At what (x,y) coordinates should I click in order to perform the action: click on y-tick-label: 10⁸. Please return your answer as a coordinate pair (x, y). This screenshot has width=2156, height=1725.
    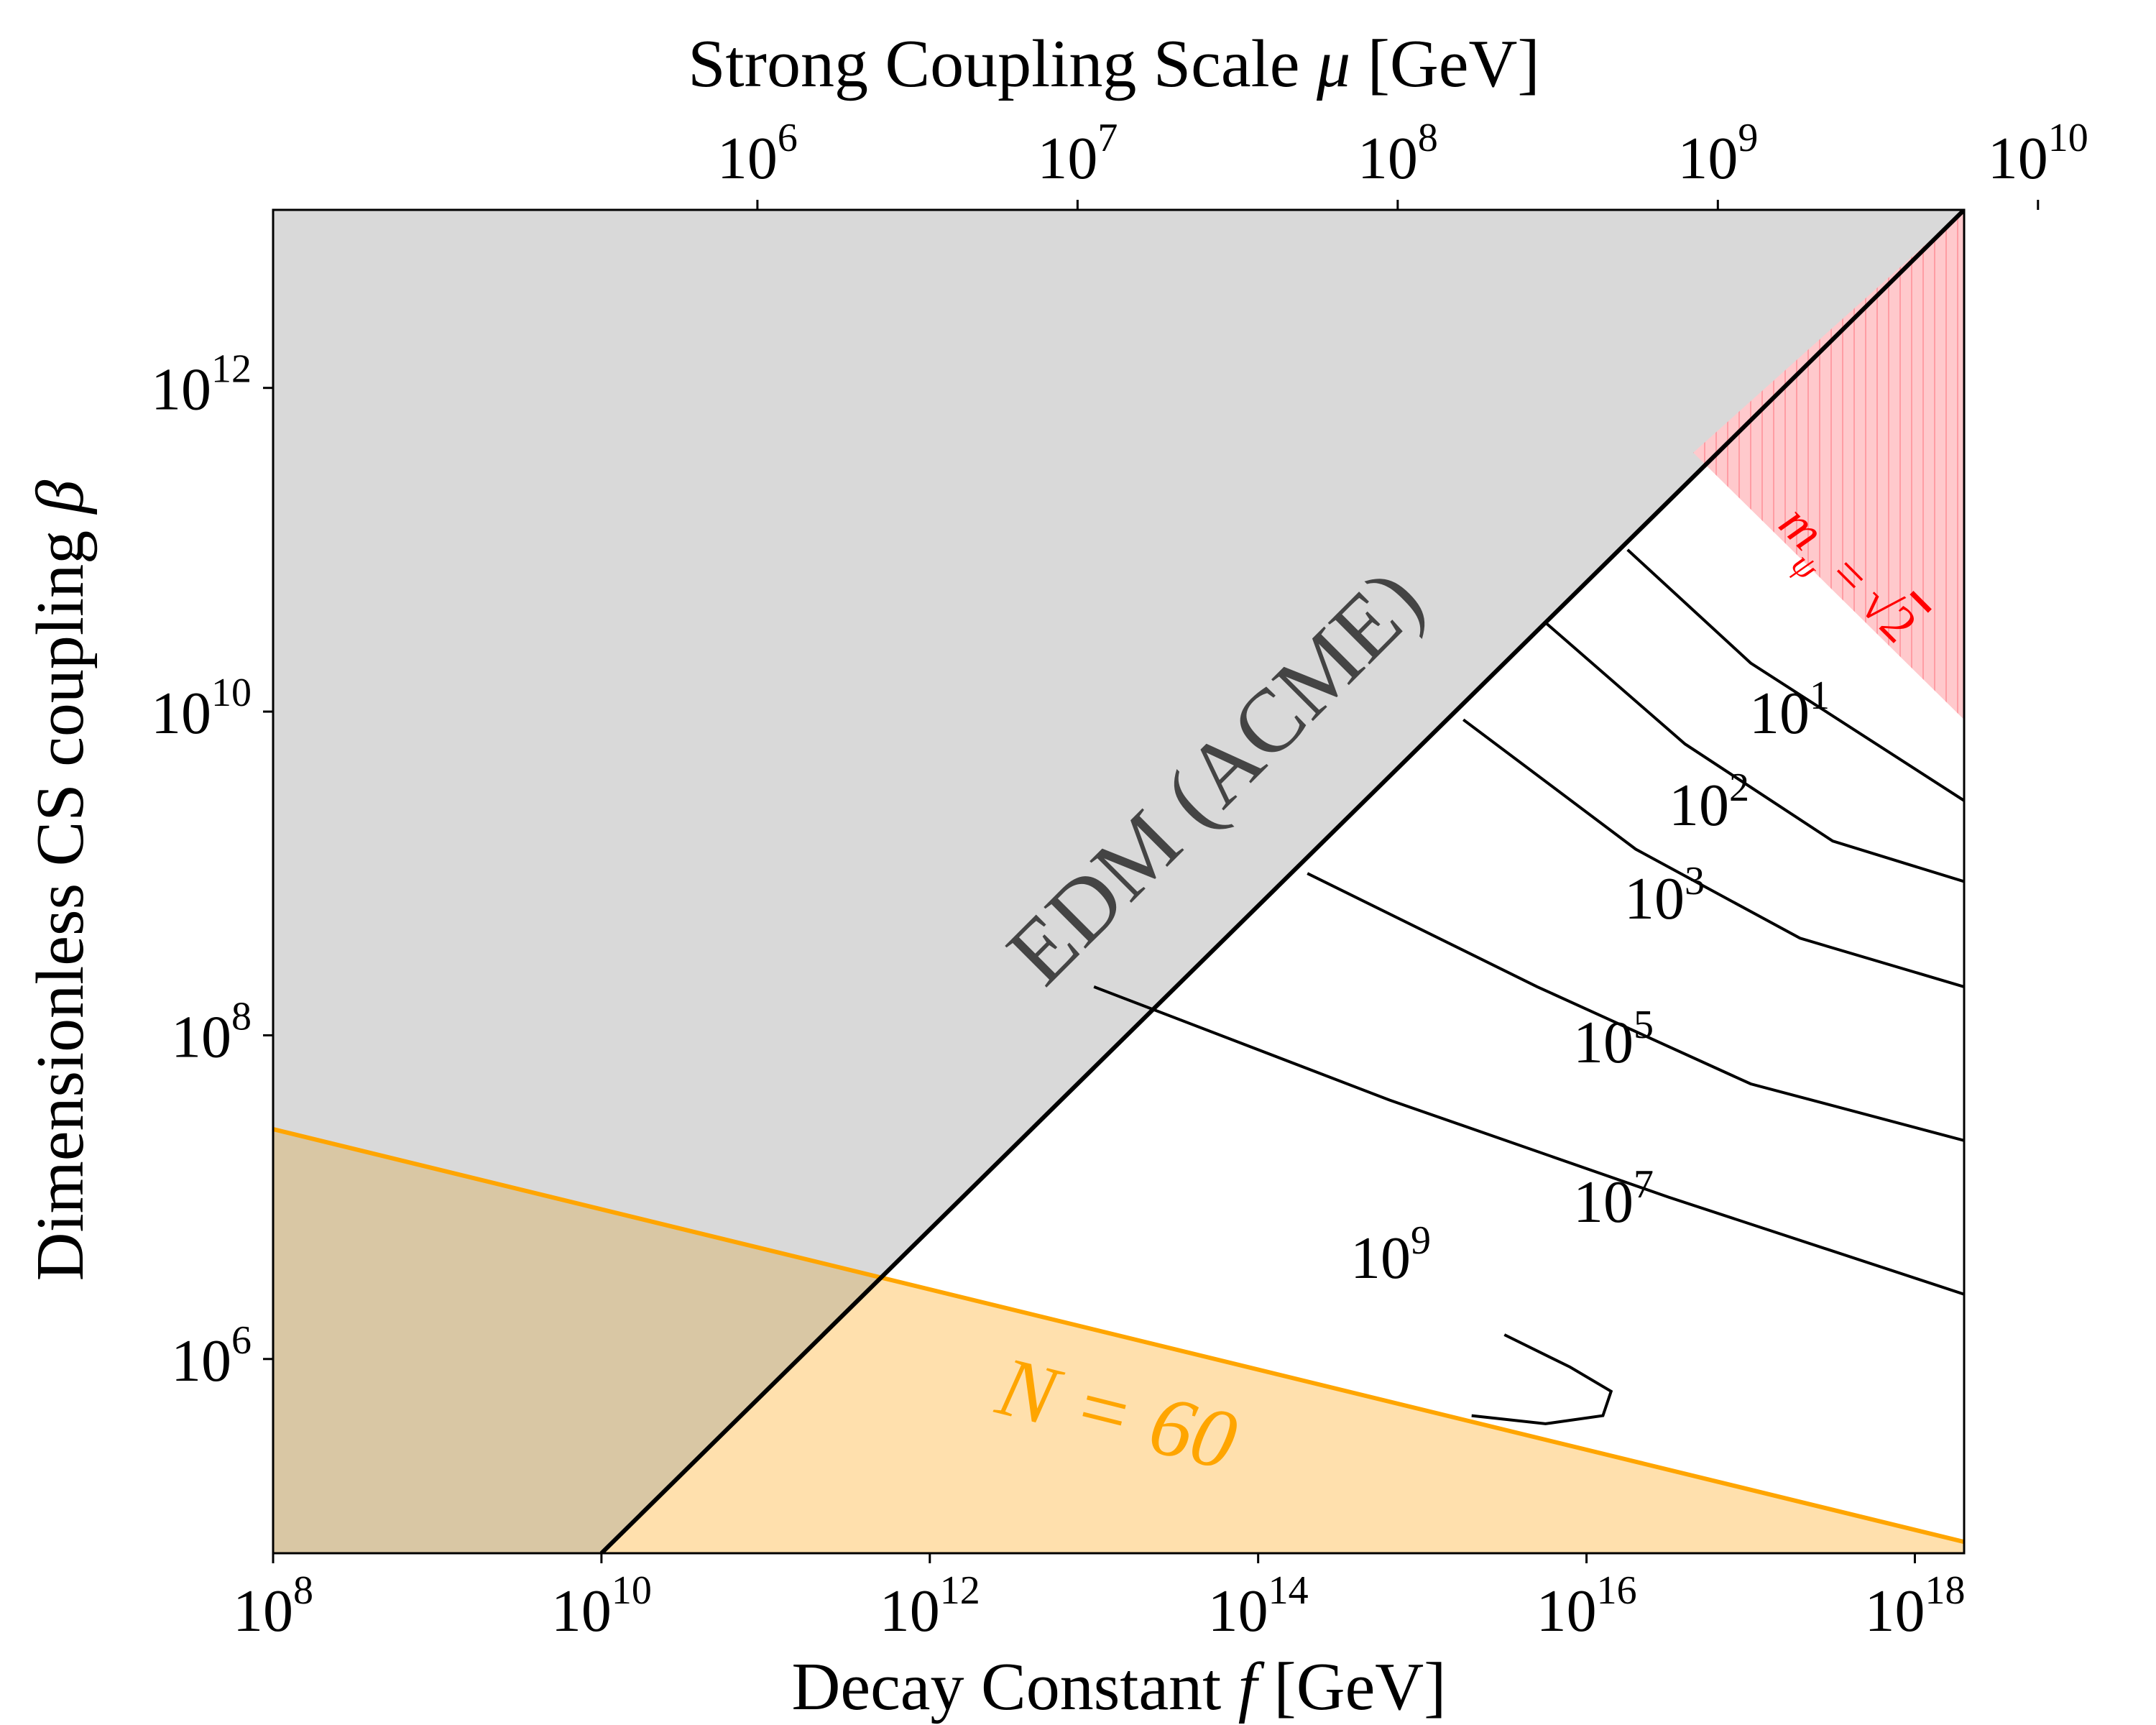
    Looking at the image, I should click on (211, 1032).